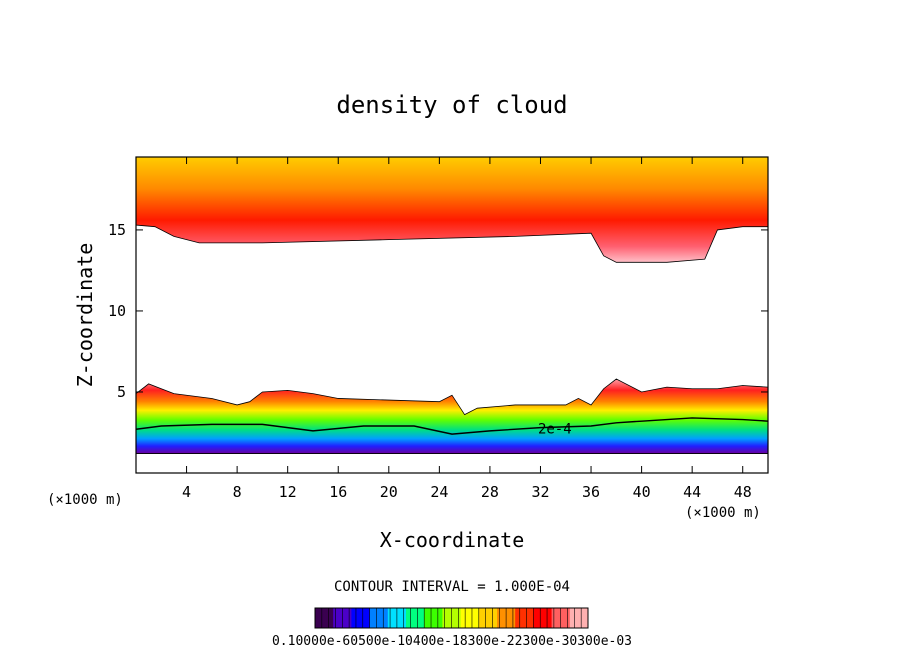  I want to click on x-tick-label: 8, so click(237, 492).